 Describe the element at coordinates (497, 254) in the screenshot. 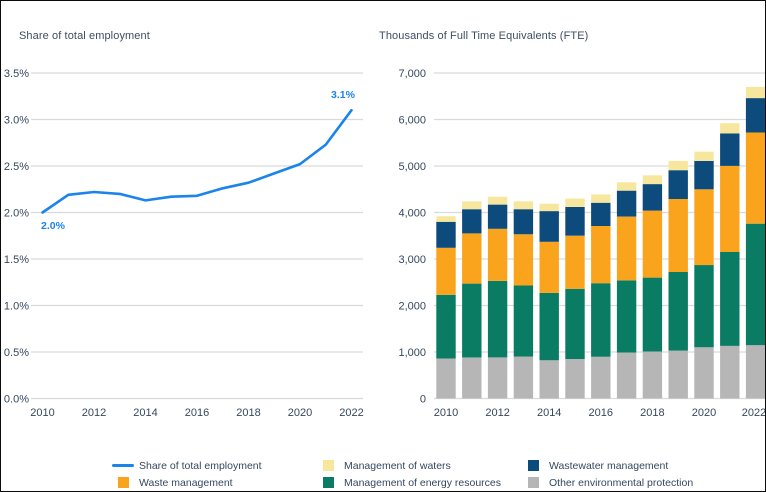

I see `bar-segment-2012-waste-management` at that location.